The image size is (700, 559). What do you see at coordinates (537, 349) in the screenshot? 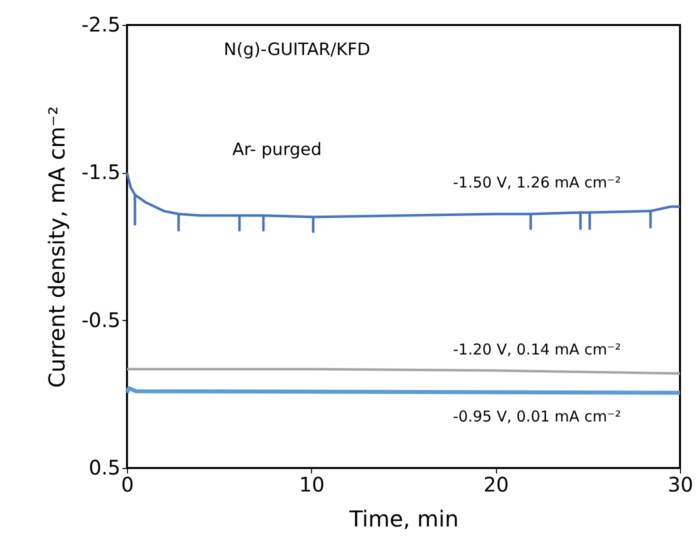
I see `series-label: -1.20 V, 0.14 mA cm⁻²` at bounding box center [537, 349].